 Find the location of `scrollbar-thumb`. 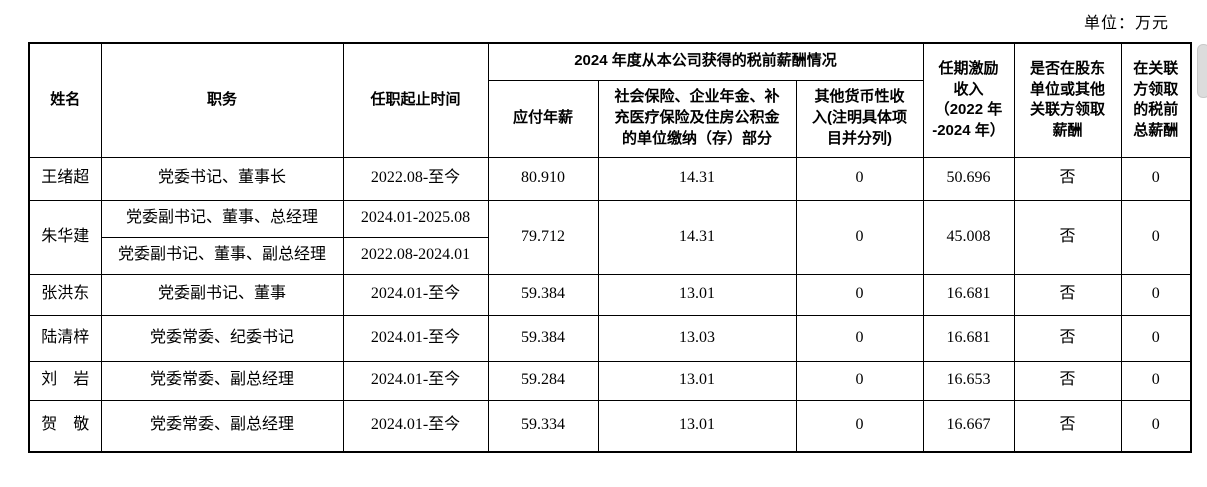

scrollbar-thumb is located at coordinates (1202, 71).